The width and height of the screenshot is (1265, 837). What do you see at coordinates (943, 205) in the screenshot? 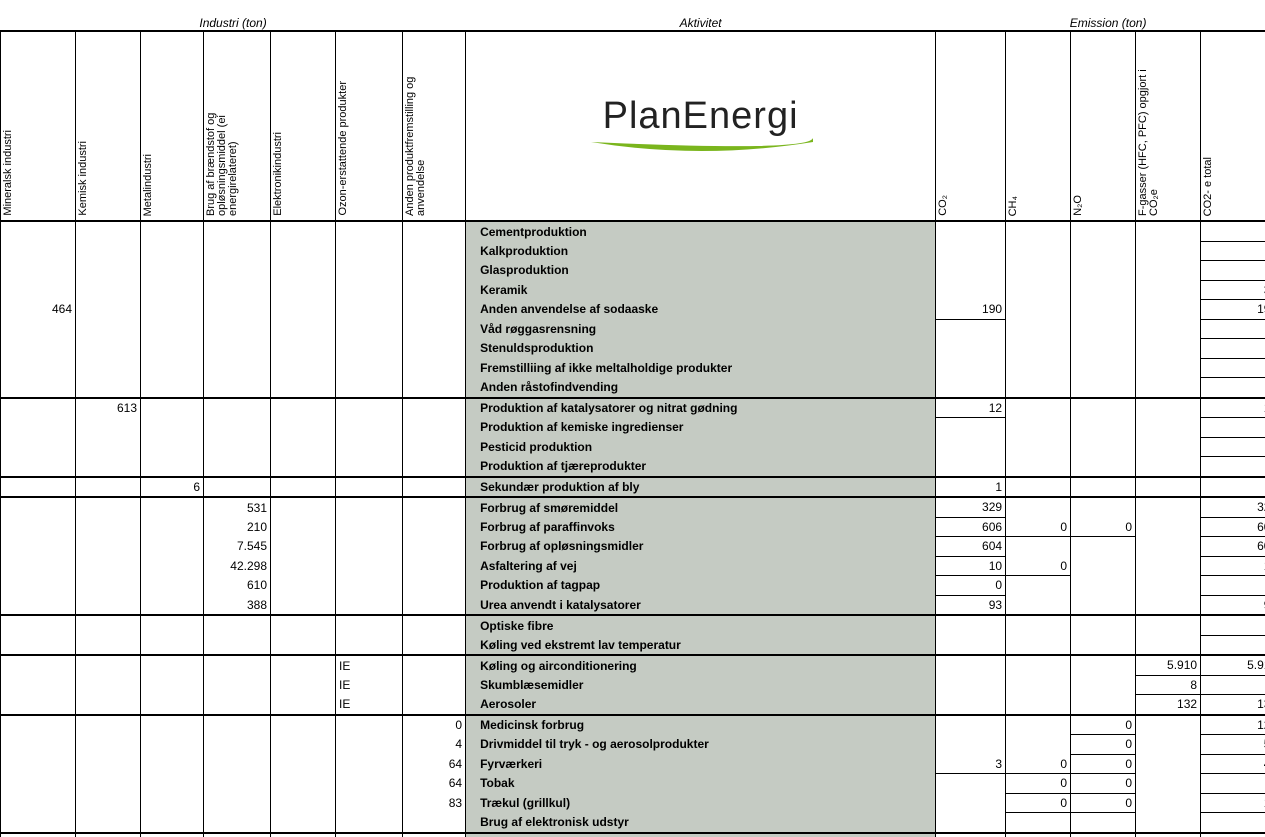
I see `column-header-text: CO₂` at bounding box center [943, 205].